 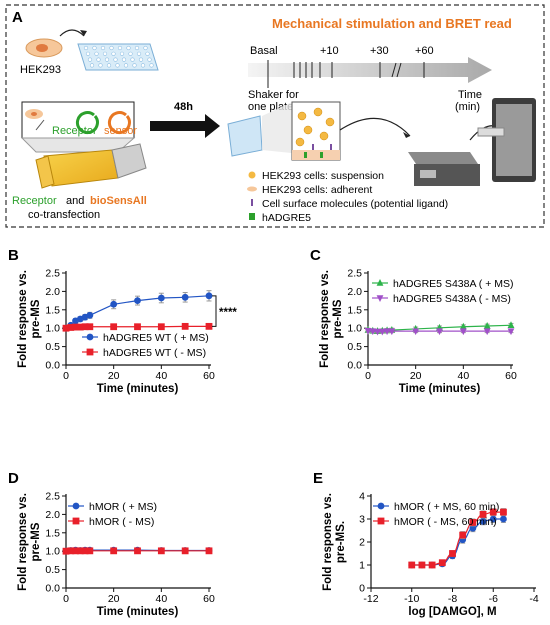 I want to click on legend: hMOR ( + MS) hMOR ( - MS), so click(x=112, y=514).